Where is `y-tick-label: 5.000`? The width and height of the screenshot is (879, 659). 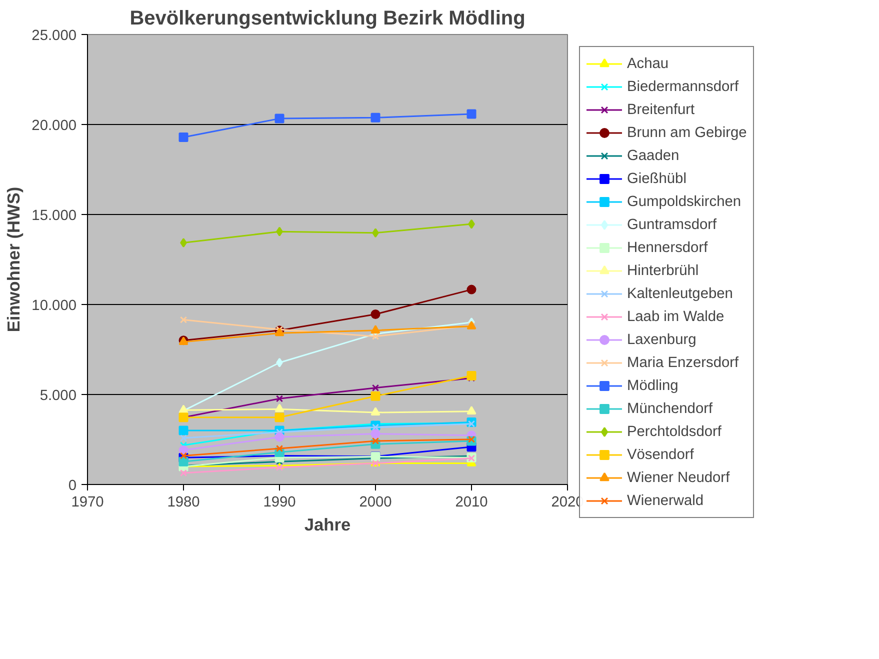 y-tick-label: 5.000 is located at coordinates (58, 396).